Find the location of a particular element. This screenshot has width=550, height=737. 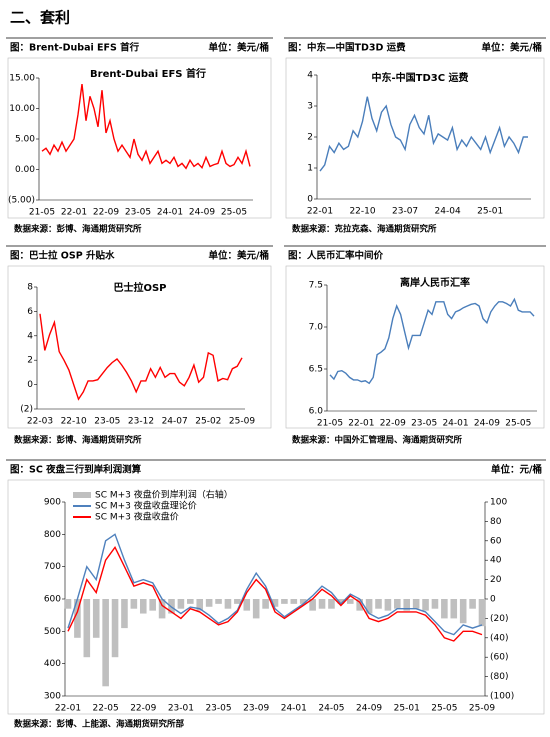

x-tick-label: 22-10 is located at coordinates (74, 422).